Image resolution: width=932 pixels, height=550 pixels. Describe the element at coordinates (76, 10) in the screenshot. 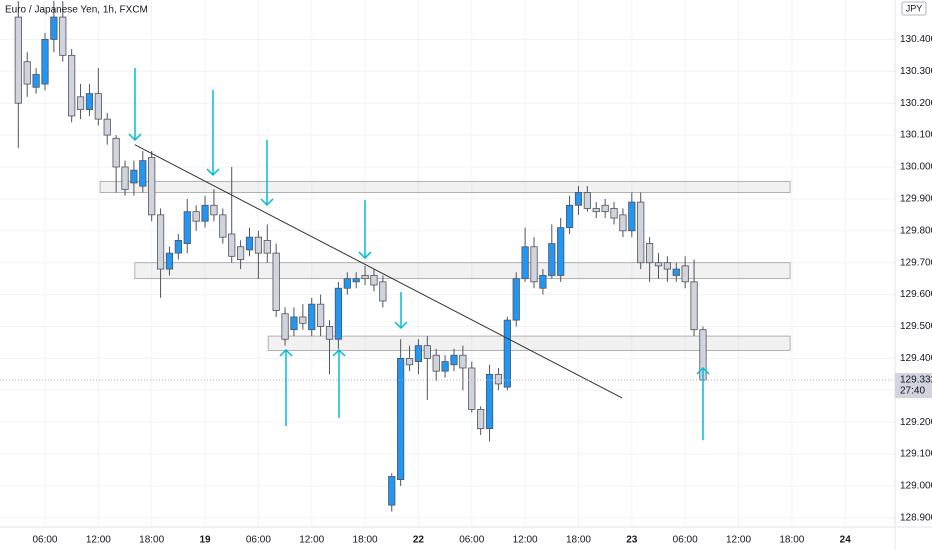

I see `chart-title: Euro / Japanese Yen, 1h, FXCM` at that location.